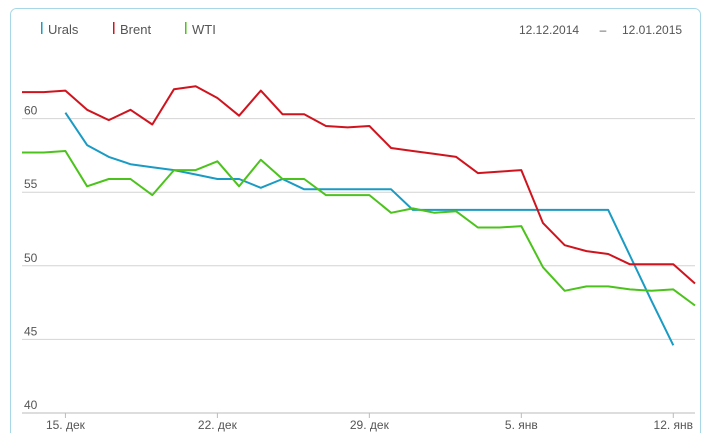  Describe the element at coordinates (204, 29) in the screenshot. I see `legend-label: WTI` at that location.